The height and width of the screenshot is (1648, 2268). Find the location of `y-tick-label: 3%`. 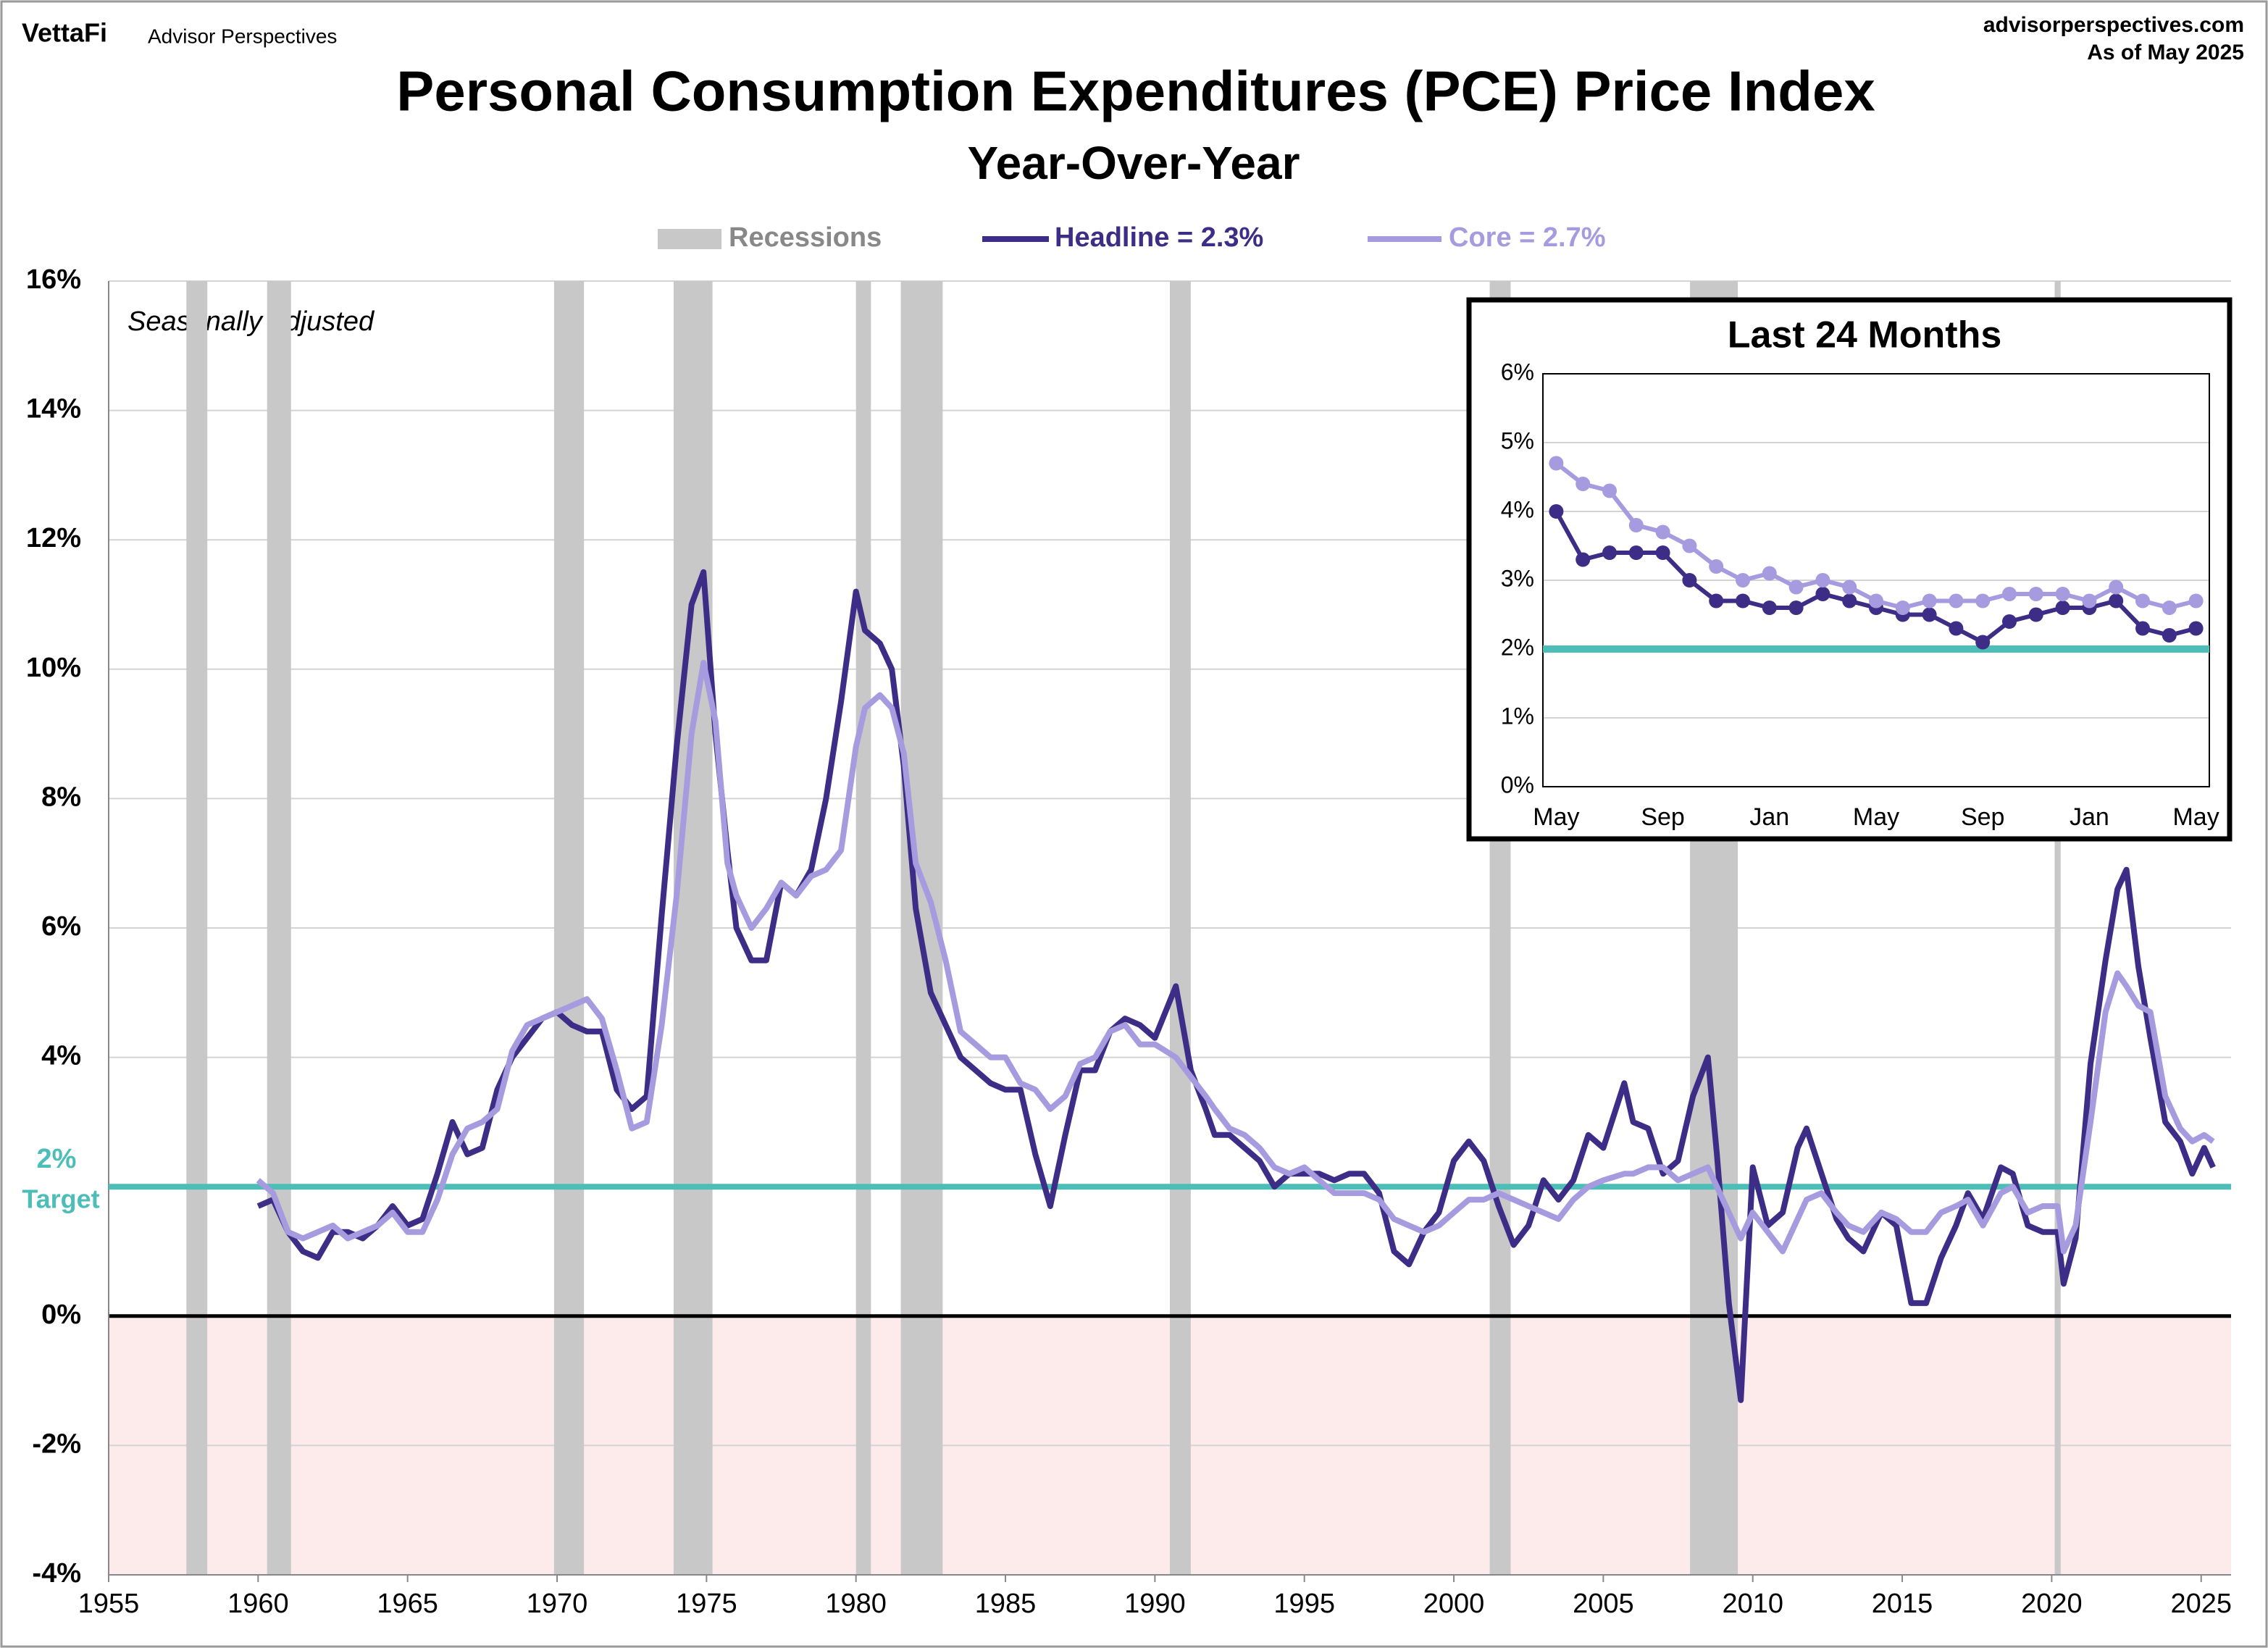

y-tick-label: 3% is located at coordinates (1518, 578).